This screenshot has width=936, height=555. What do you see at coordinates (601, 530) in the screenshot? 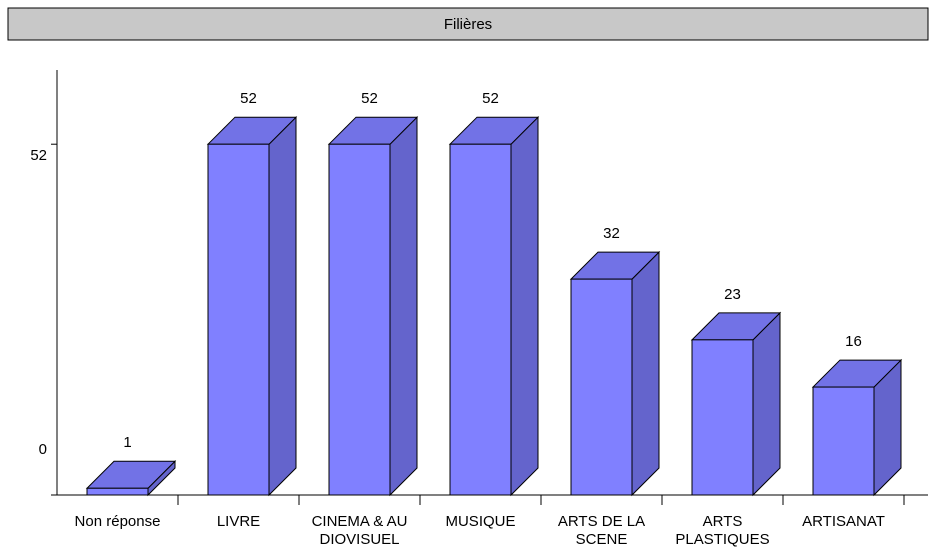
I see `x-tick-label: ARTS DE LA SCENE` at bounding box center [601, 530].